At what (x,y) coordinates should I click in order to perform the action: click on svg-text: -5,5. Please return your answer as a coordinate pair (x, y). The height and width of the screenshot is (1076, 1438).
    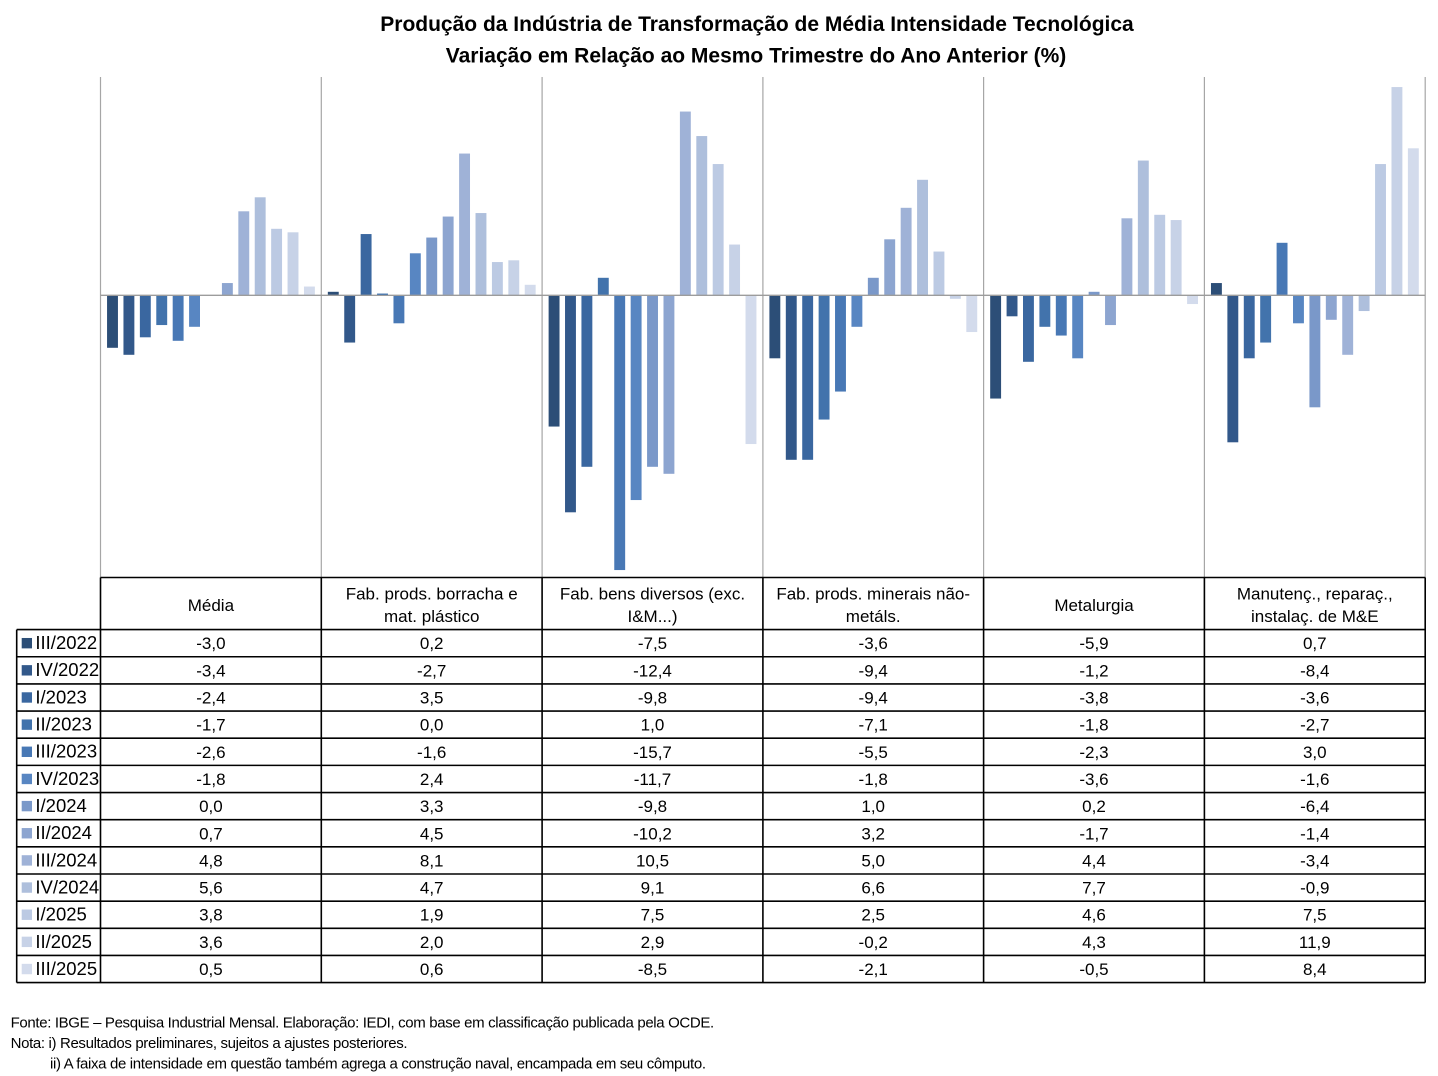
    Looking at the image, I should click on (873, 752).